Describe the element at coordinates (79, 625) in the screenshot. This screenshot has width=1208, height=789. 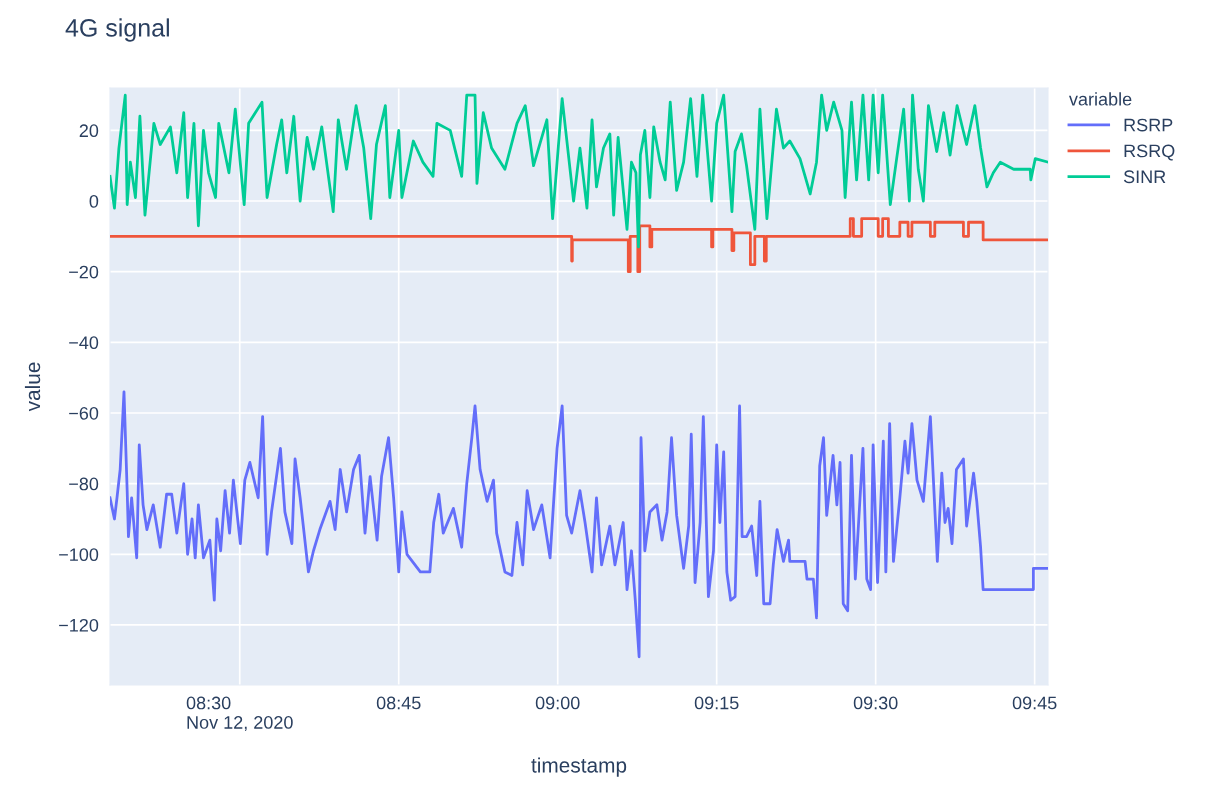
I see `y-tick-label: −120` at that location.